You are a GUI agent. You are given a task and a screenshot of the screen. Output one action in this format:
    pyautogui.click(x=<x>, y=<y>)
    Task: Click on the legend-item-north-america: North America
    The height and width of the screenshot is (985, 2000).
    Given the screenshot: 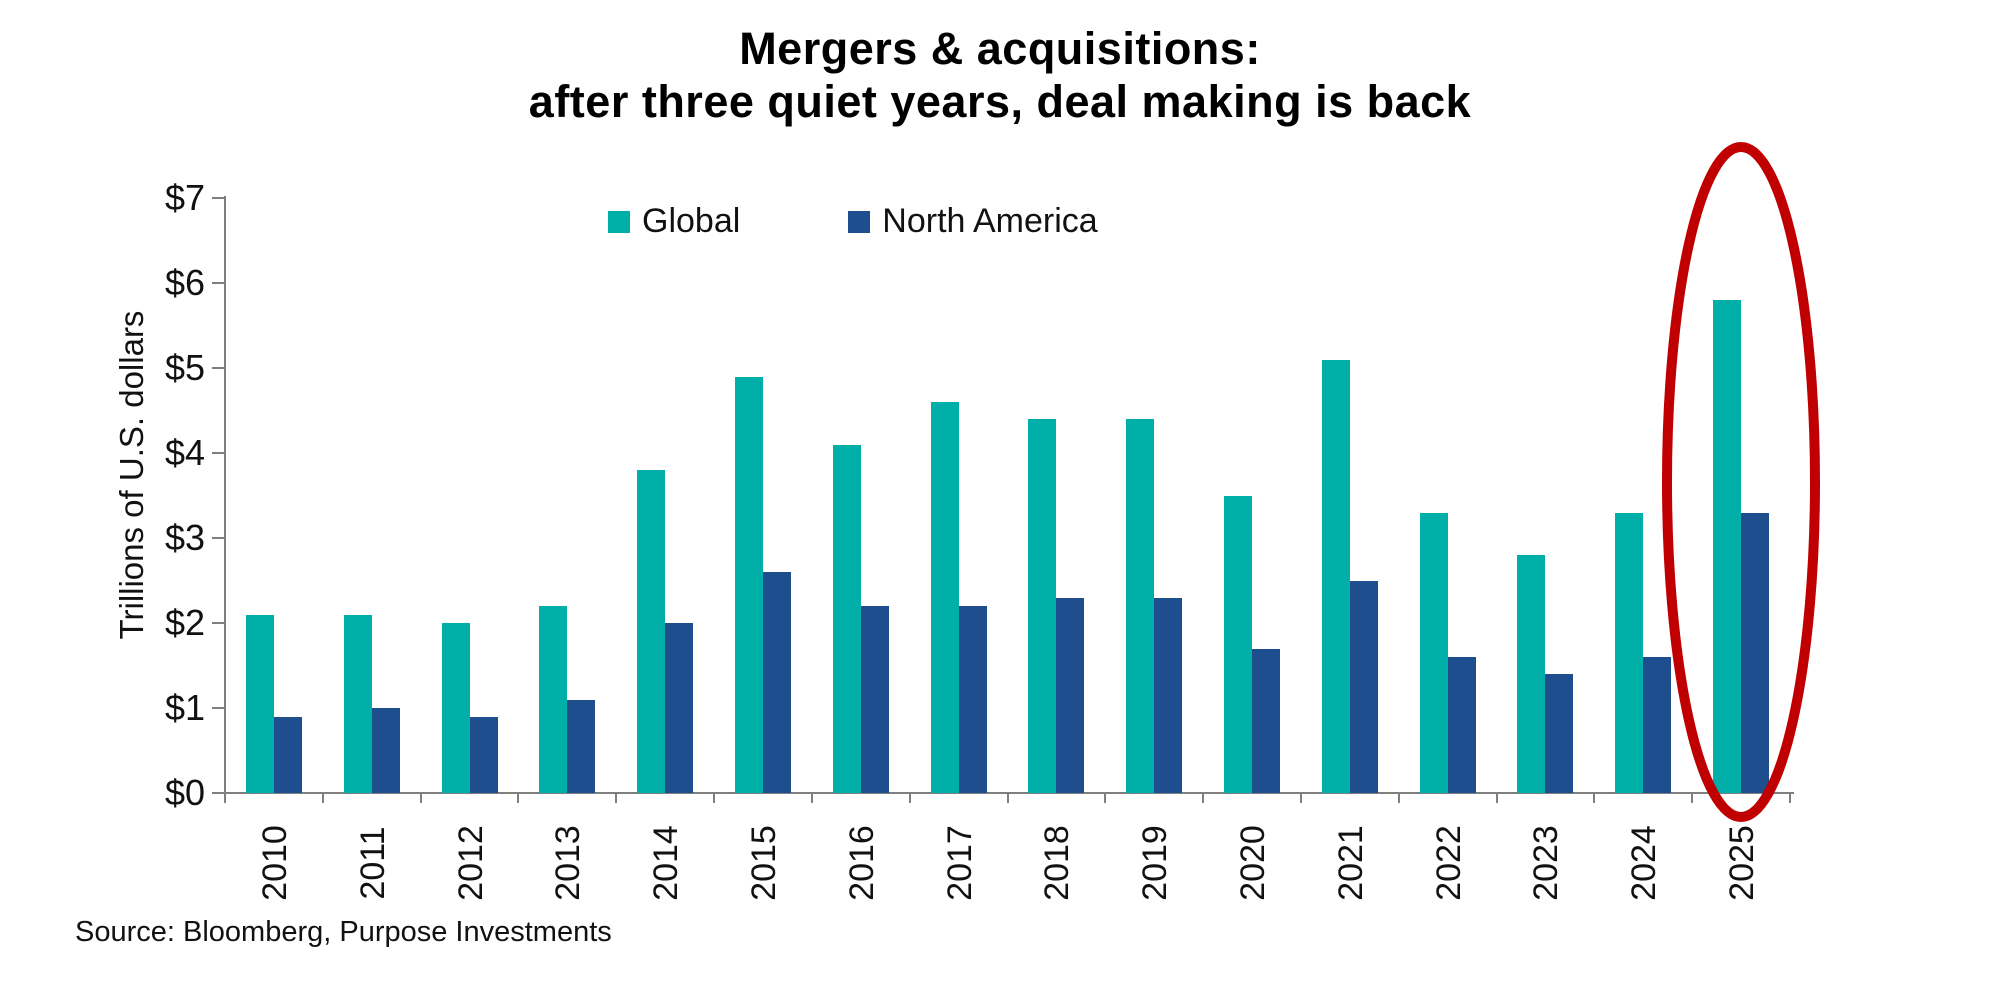 What is the action you would take?
    pyautogui.click(x=973, y=221)
    